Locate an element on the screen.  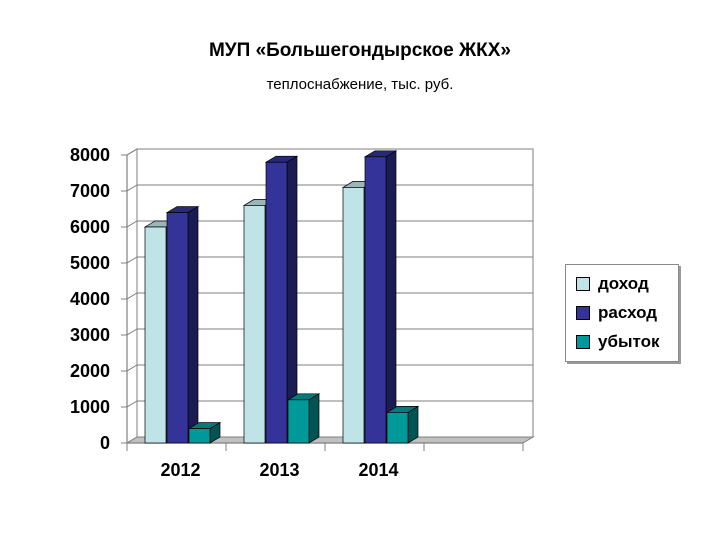
legend-label-income: доход is located at coordinates (623, 283).